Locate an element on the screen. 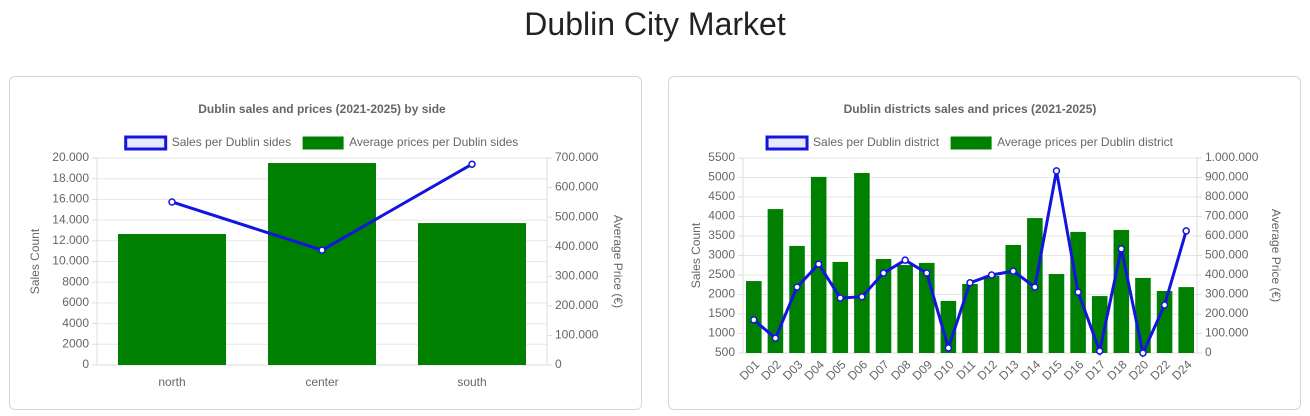  y-tick-label: 6000 is located at coordinates (75, 302).